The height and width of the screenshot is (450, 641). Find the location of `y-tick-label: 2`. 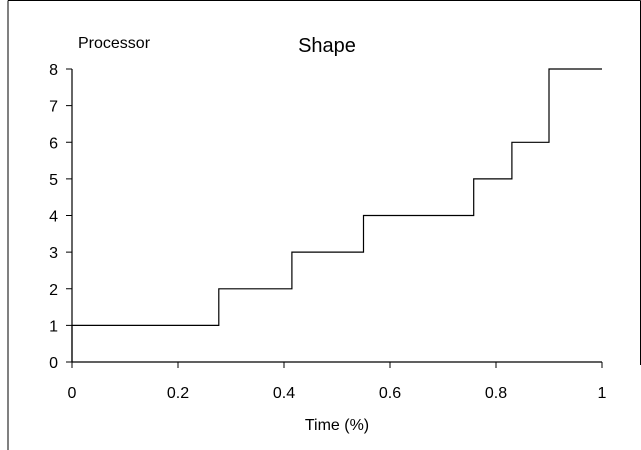

y-tick-label: 2 is located at coordinates (53, 290).